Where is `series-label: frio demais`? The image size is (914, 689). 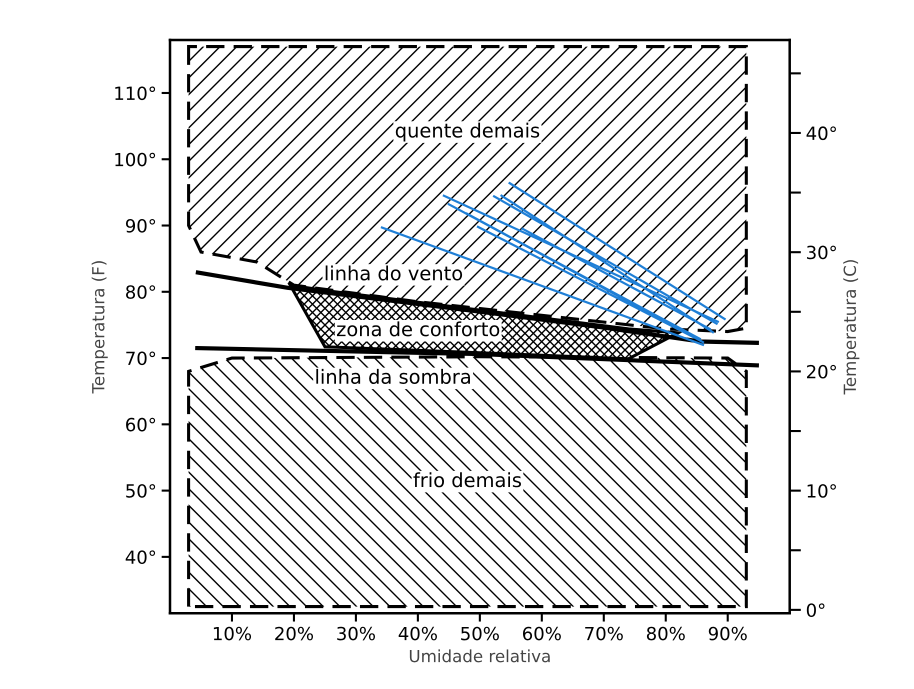
series-label: frio demais is located at coordinates (467, 480).